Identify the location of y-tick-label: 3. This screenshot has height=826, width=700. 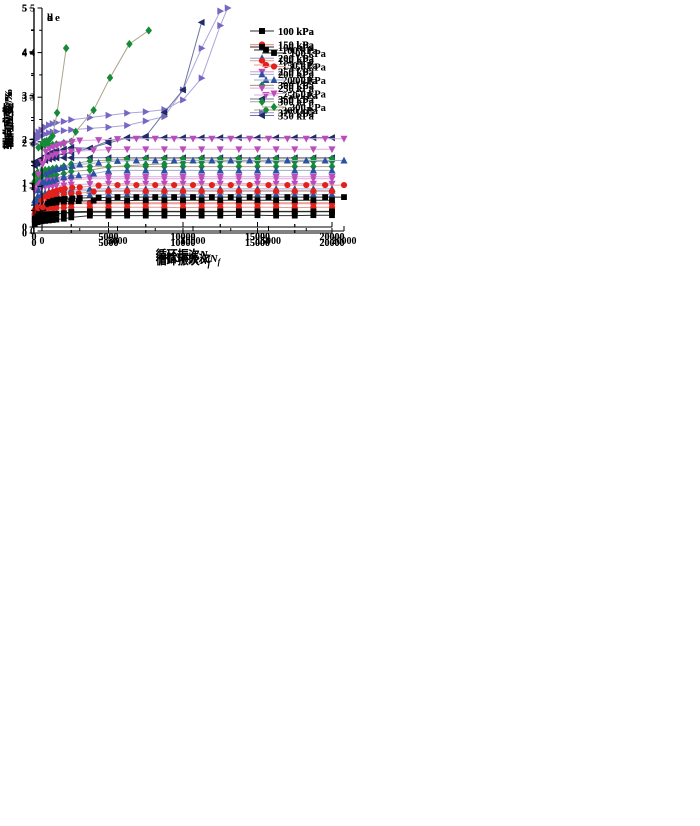
(24, 96).